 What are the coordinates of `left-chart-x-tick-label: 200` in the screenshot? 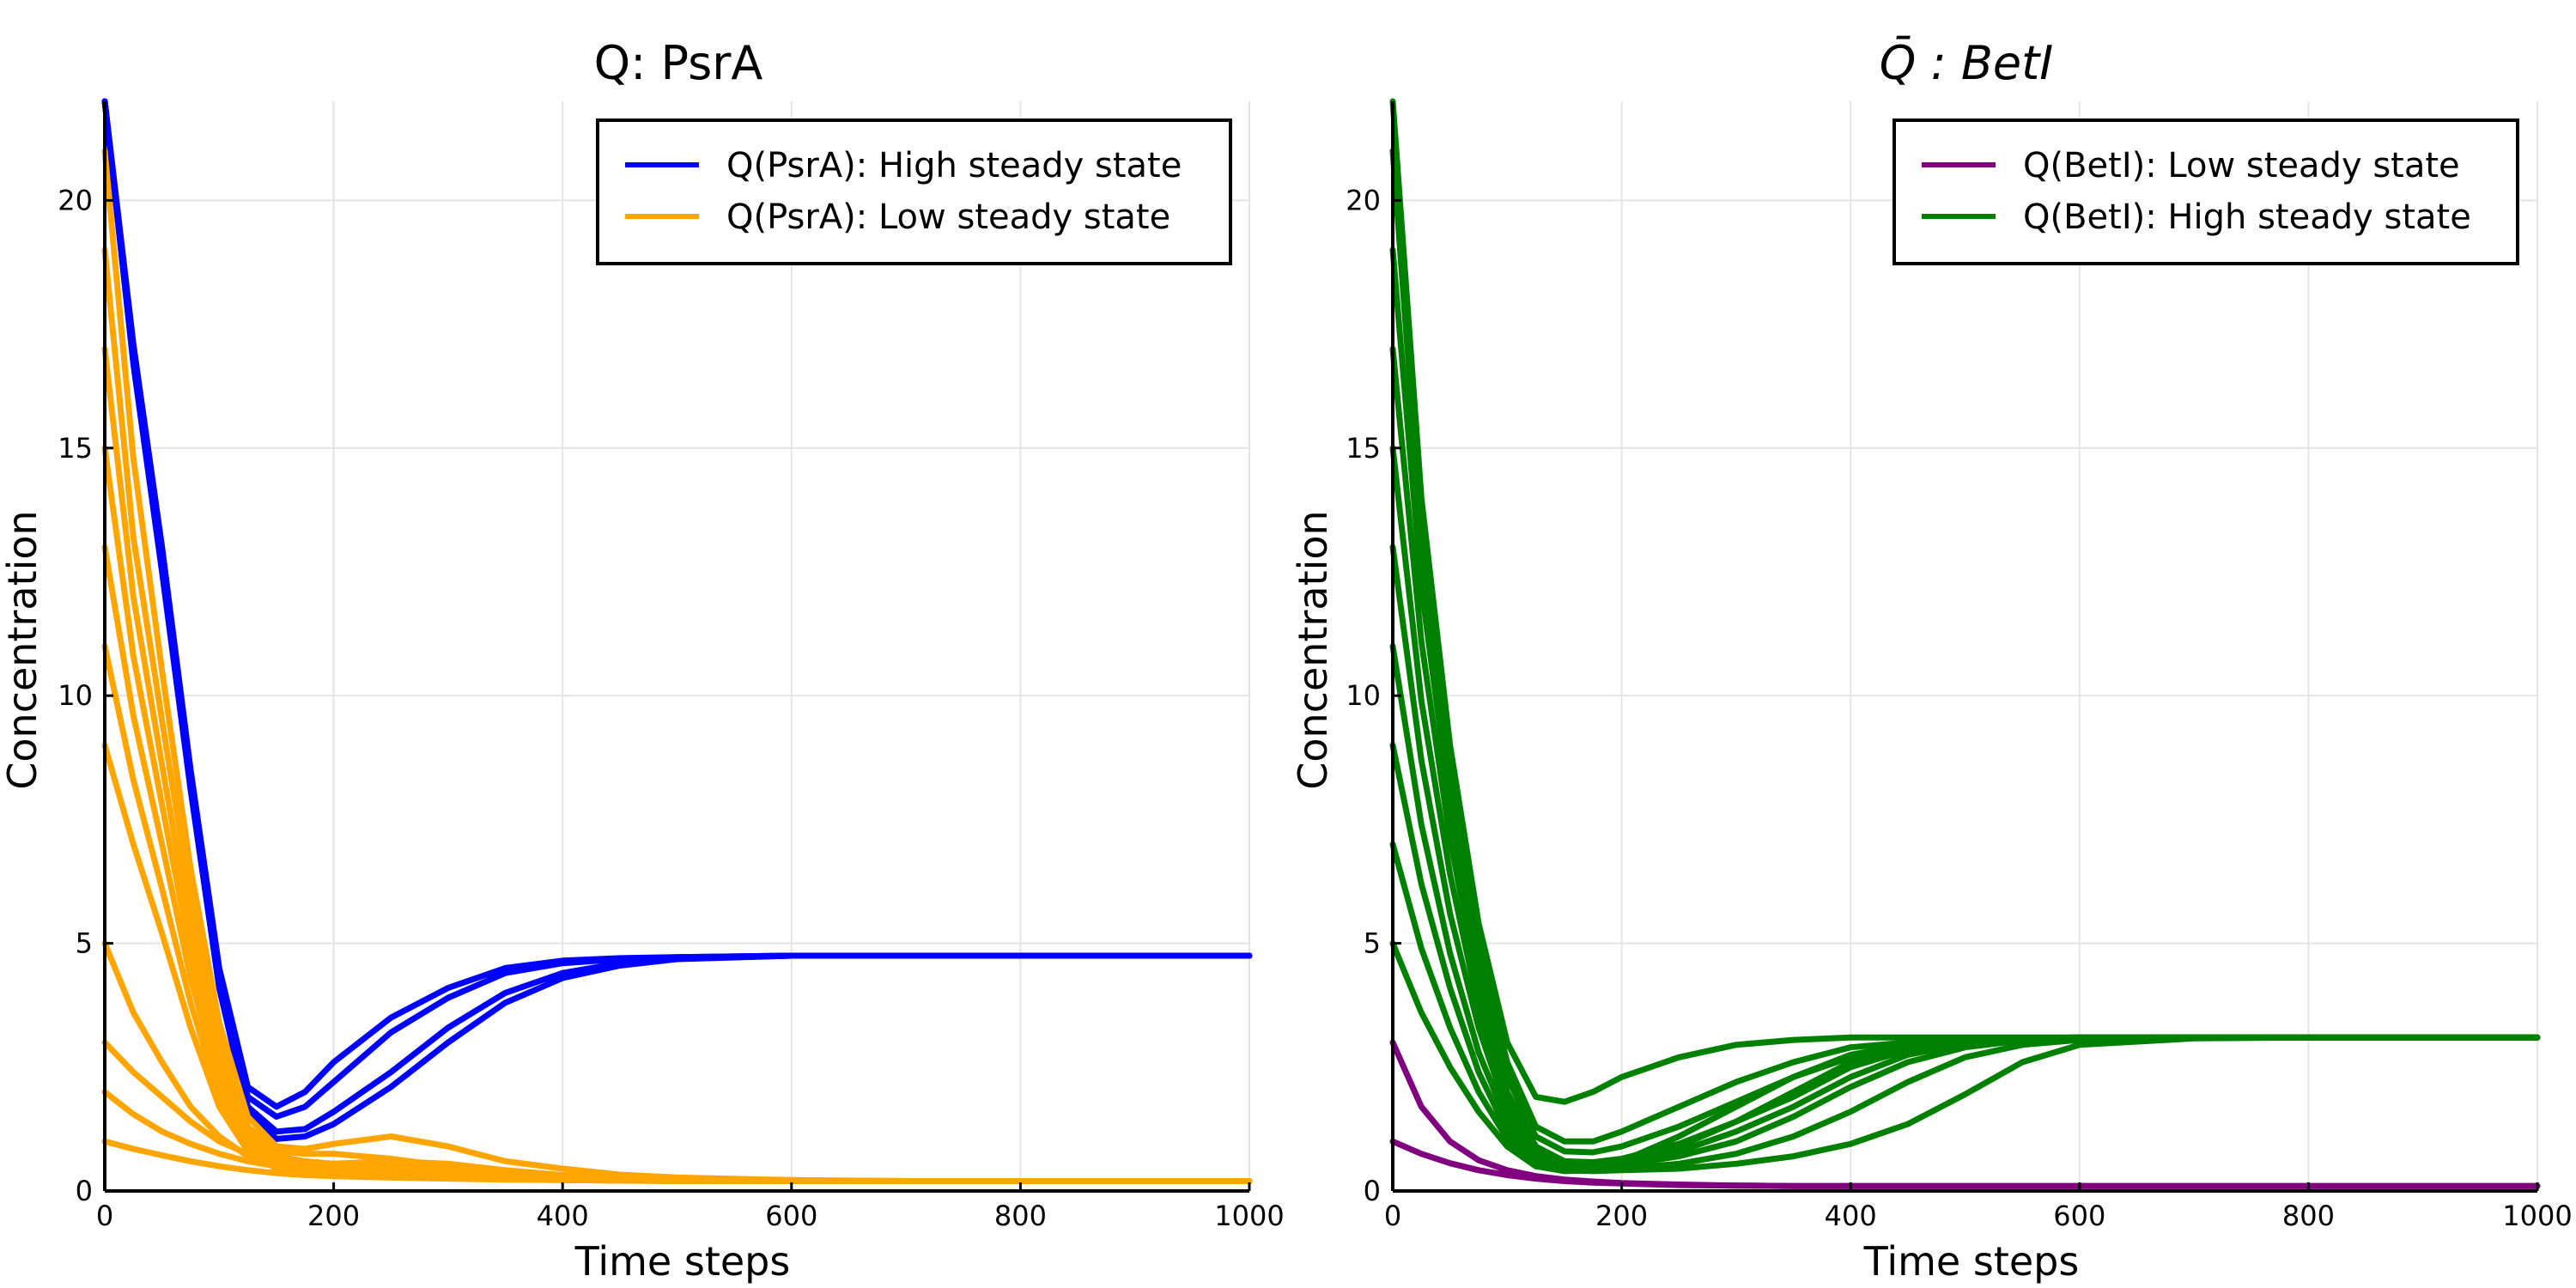 It's located at (334, 1216).